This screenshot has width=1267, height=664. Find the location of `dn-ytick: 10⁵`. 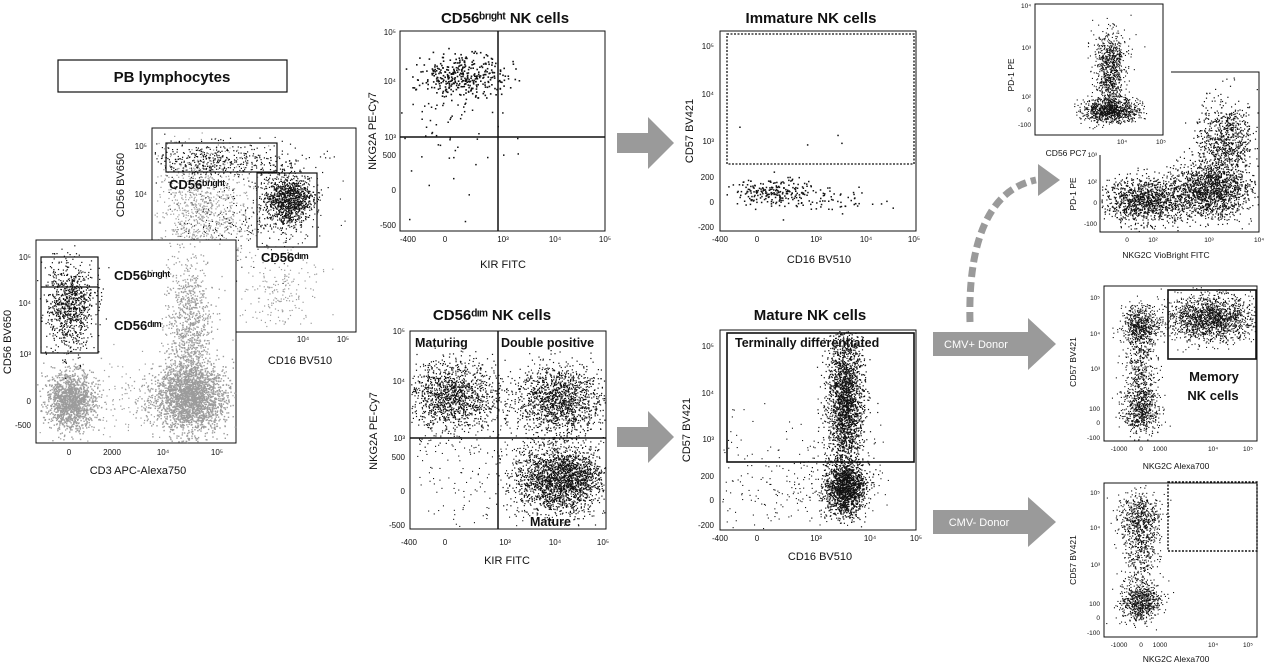

dn-ytick: 10⁵ is located at coordinates (399, 331).